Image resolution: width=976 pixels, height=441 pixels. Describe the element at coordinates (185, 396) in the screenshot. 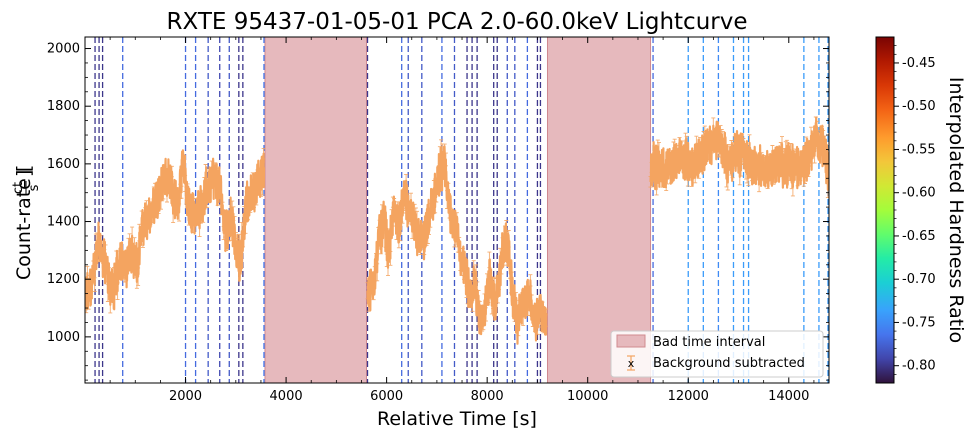

I see `x-tick-label: 2000` at that location.